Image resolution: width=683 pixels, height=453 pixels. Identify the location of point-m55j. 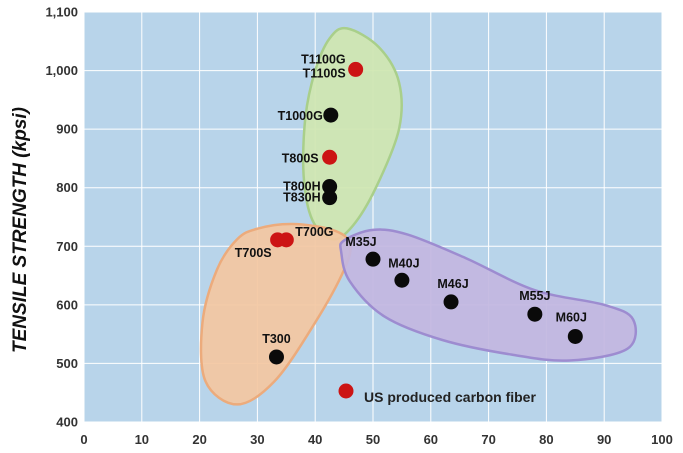
(535, 314).